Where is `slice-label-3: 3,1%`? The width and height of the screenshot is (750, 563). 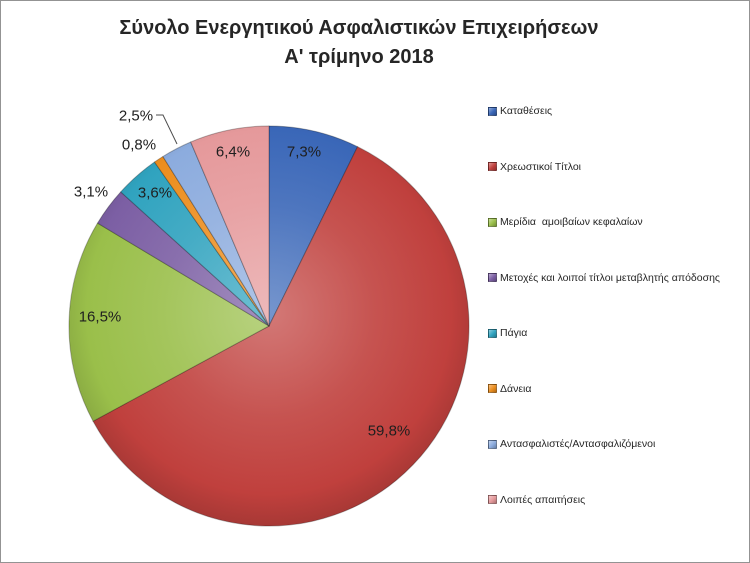 slice-label-3: 3,1% is located at coordinates (91, 192).